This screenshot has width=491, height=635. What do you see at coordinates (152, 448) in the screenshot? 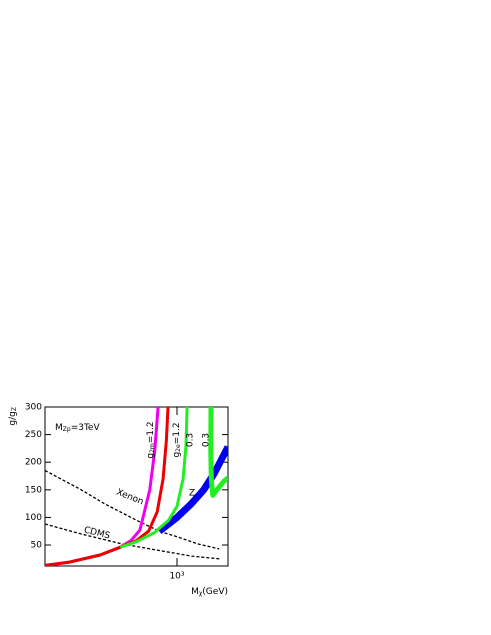
I see `series-label-sub: 2m` at bounding box center [152, 448].